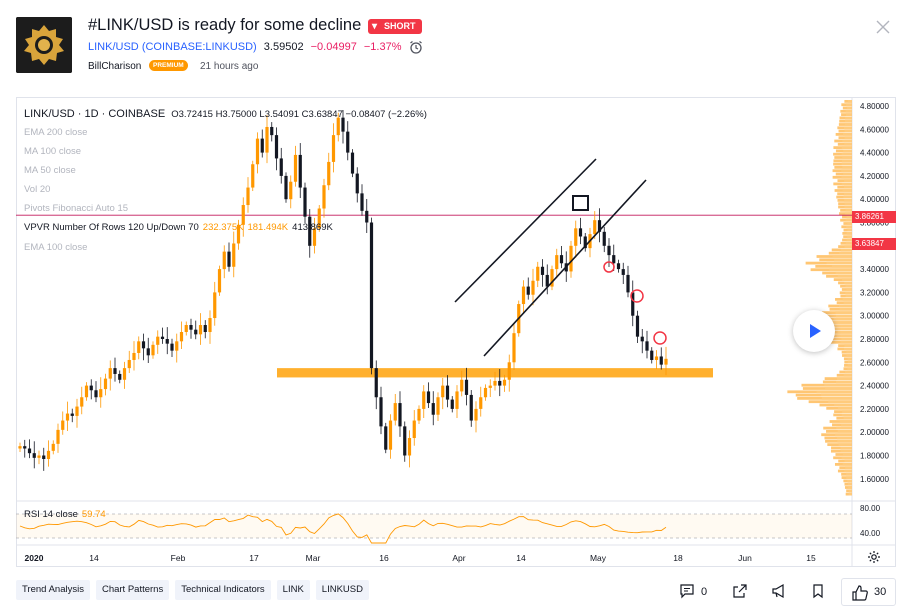  Describe the element at coordinates (874, 244) in the screenshot. I see `last-price-tag: 3.63847` at that location.